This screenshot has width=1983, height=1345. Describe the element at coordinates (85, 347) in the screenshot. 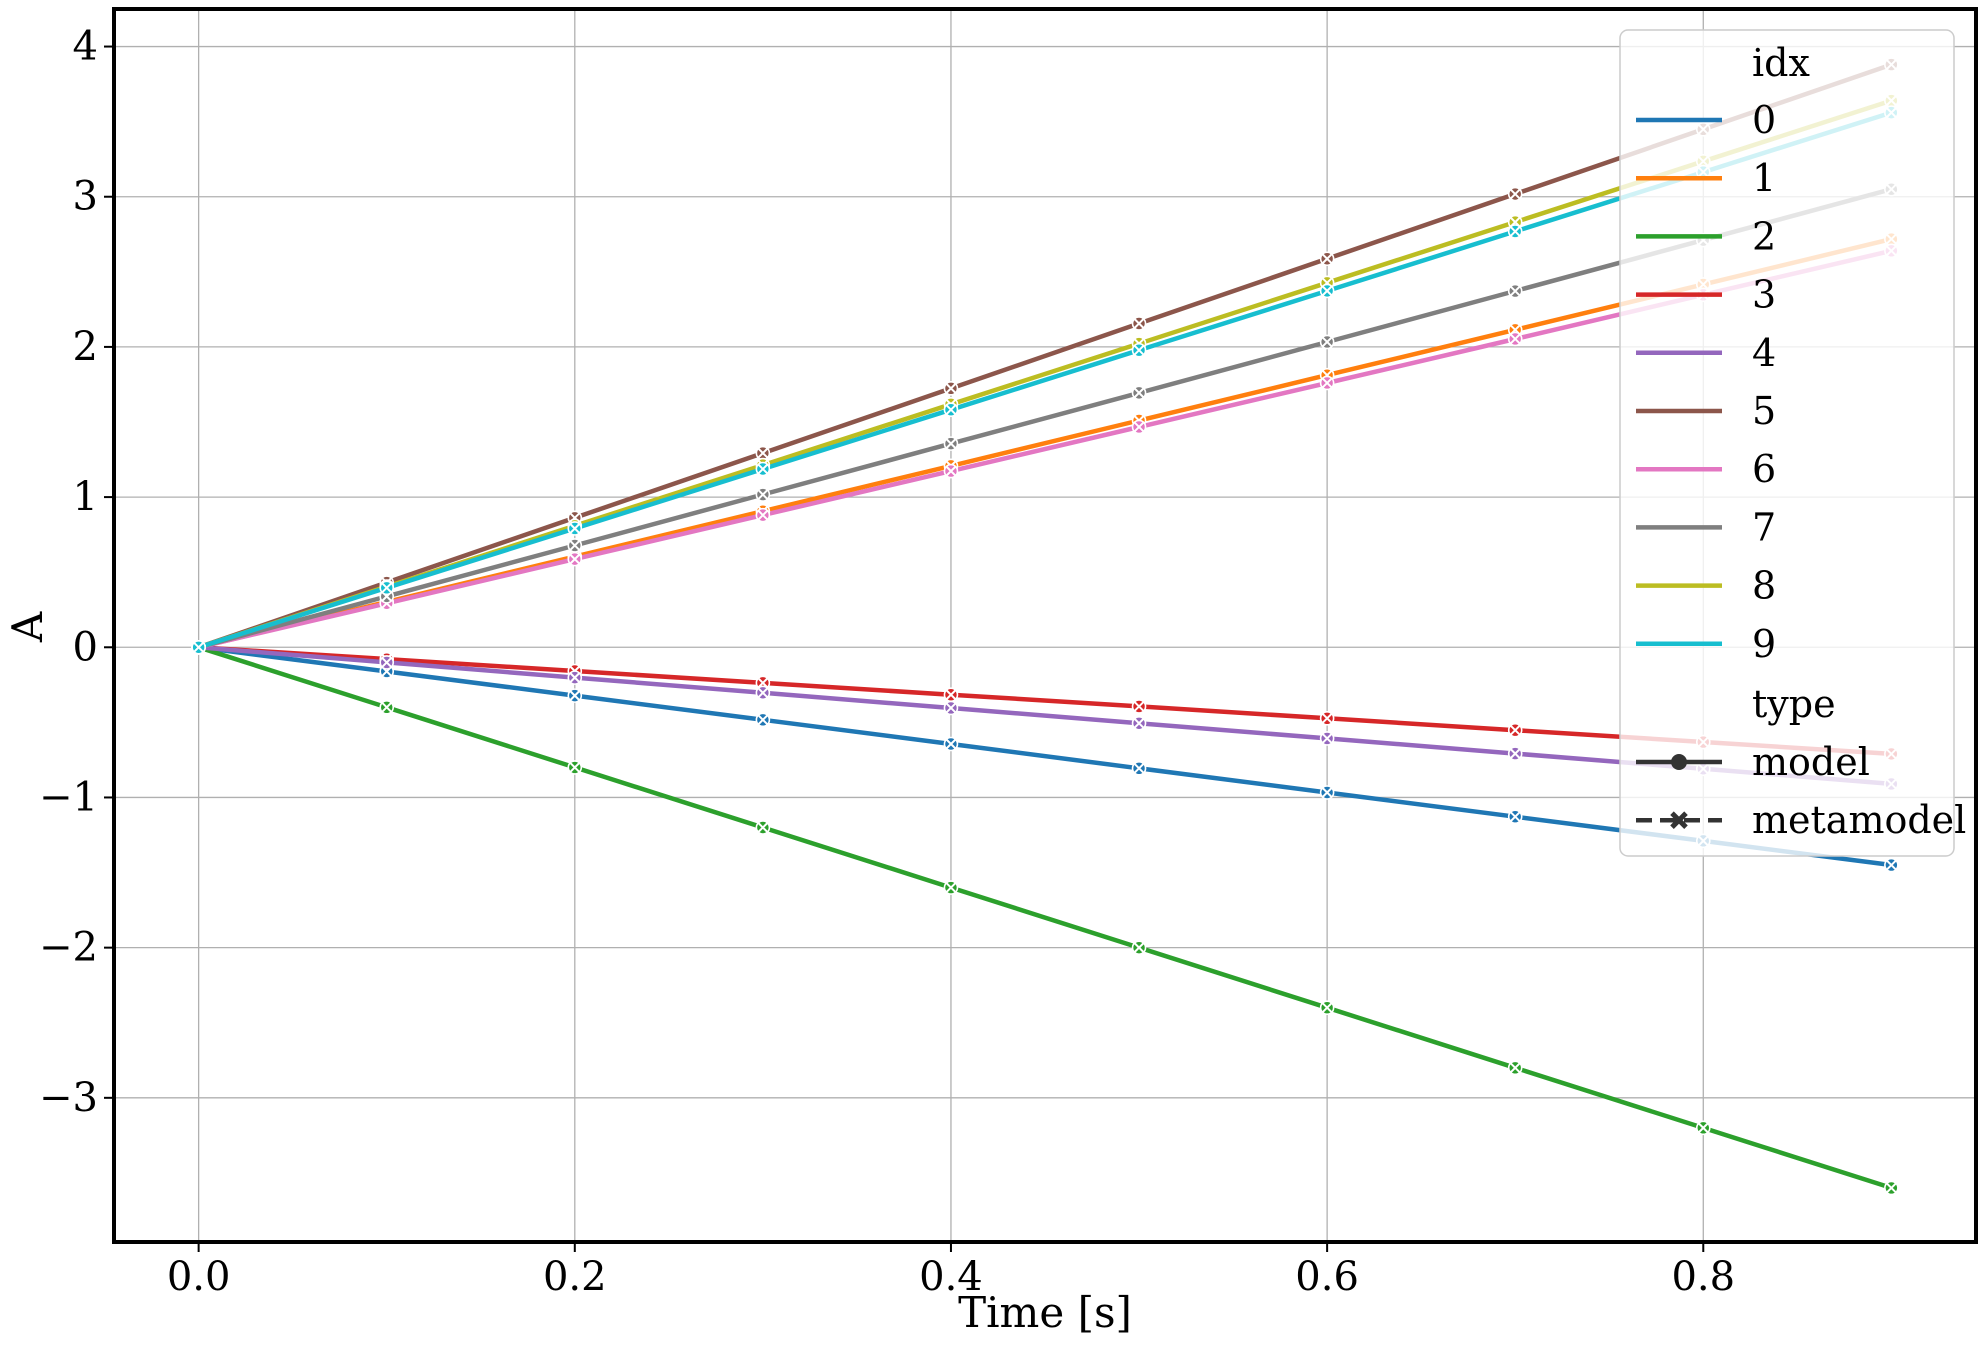

I see `y-tick-label: 2` at that location.